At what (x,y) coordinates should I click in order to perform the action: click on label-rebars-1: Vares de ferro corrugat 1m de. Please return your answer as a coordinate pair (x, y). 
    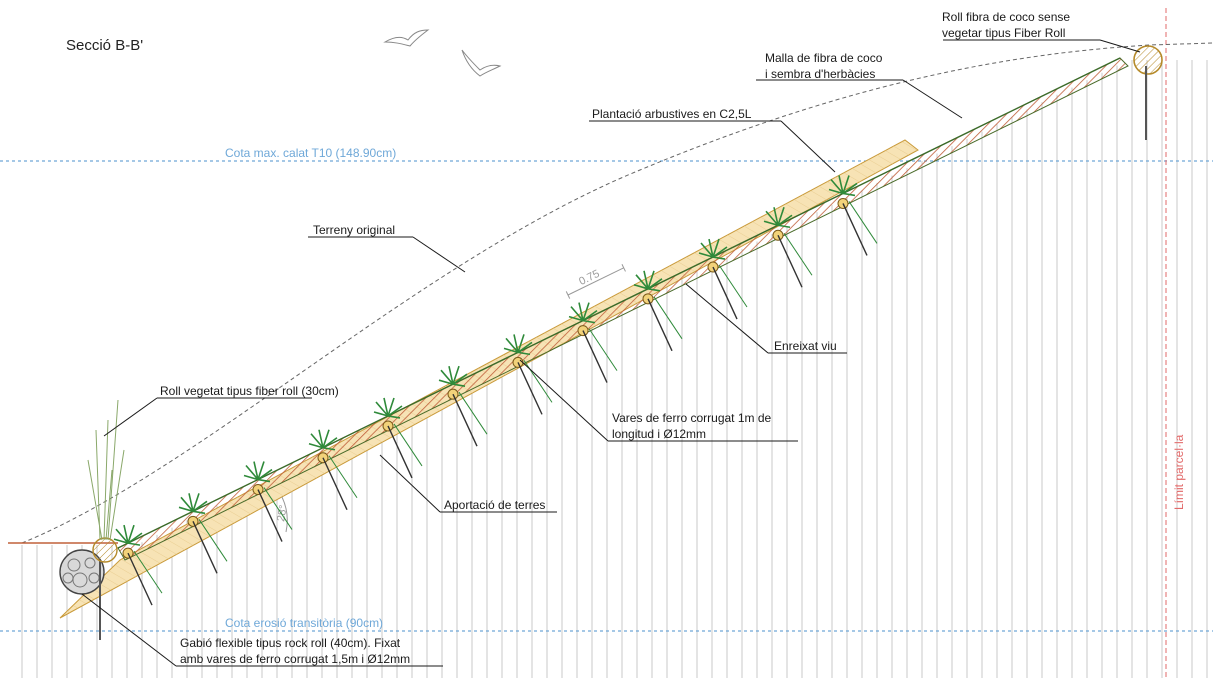
    Looking at the image, I should click on (692, 418).